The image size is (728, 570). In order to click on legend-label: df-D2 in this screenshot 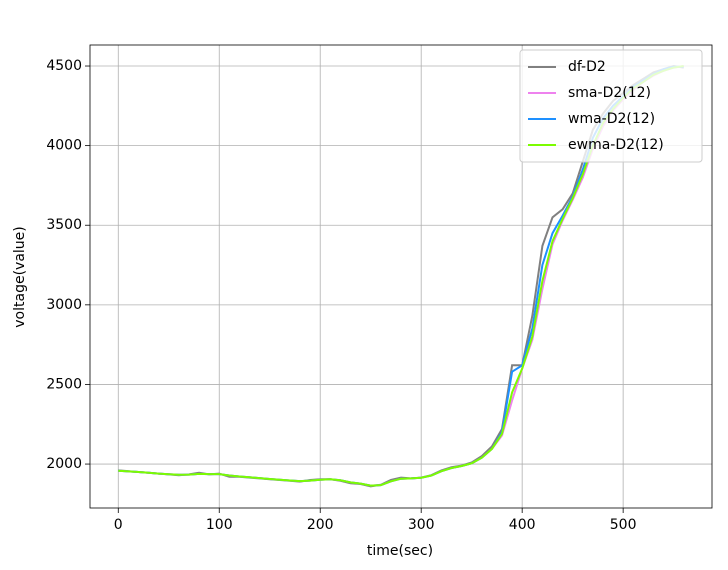, I will do `click(587, 67)`.